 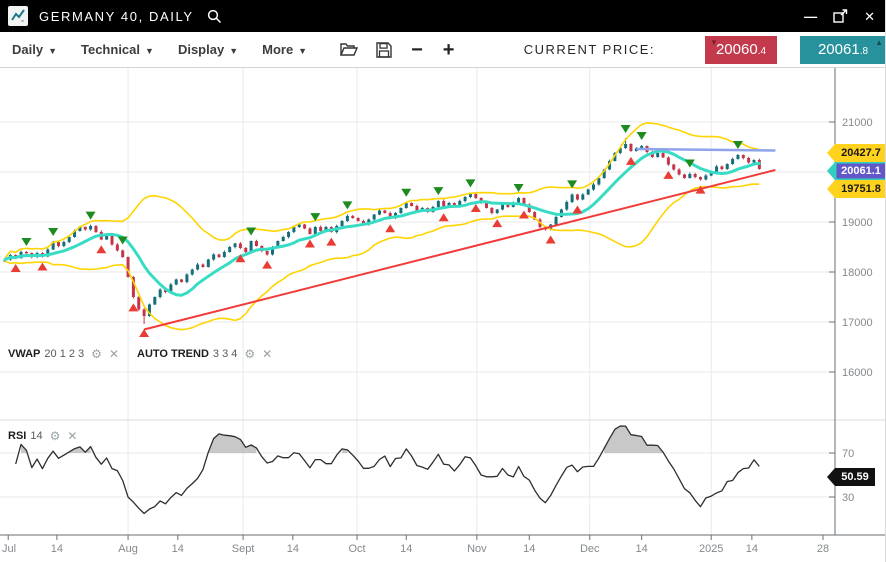 I want to click on rsi-overbought-fill, so click(x=634, y=439).